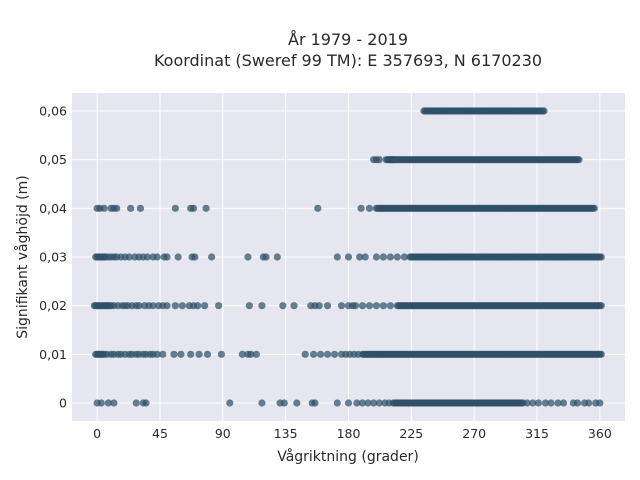  Describe the element at coordinates (22, 256) in the screenshot. I see `y-axis-title: Signifikant våghöjd (m)` at that location.